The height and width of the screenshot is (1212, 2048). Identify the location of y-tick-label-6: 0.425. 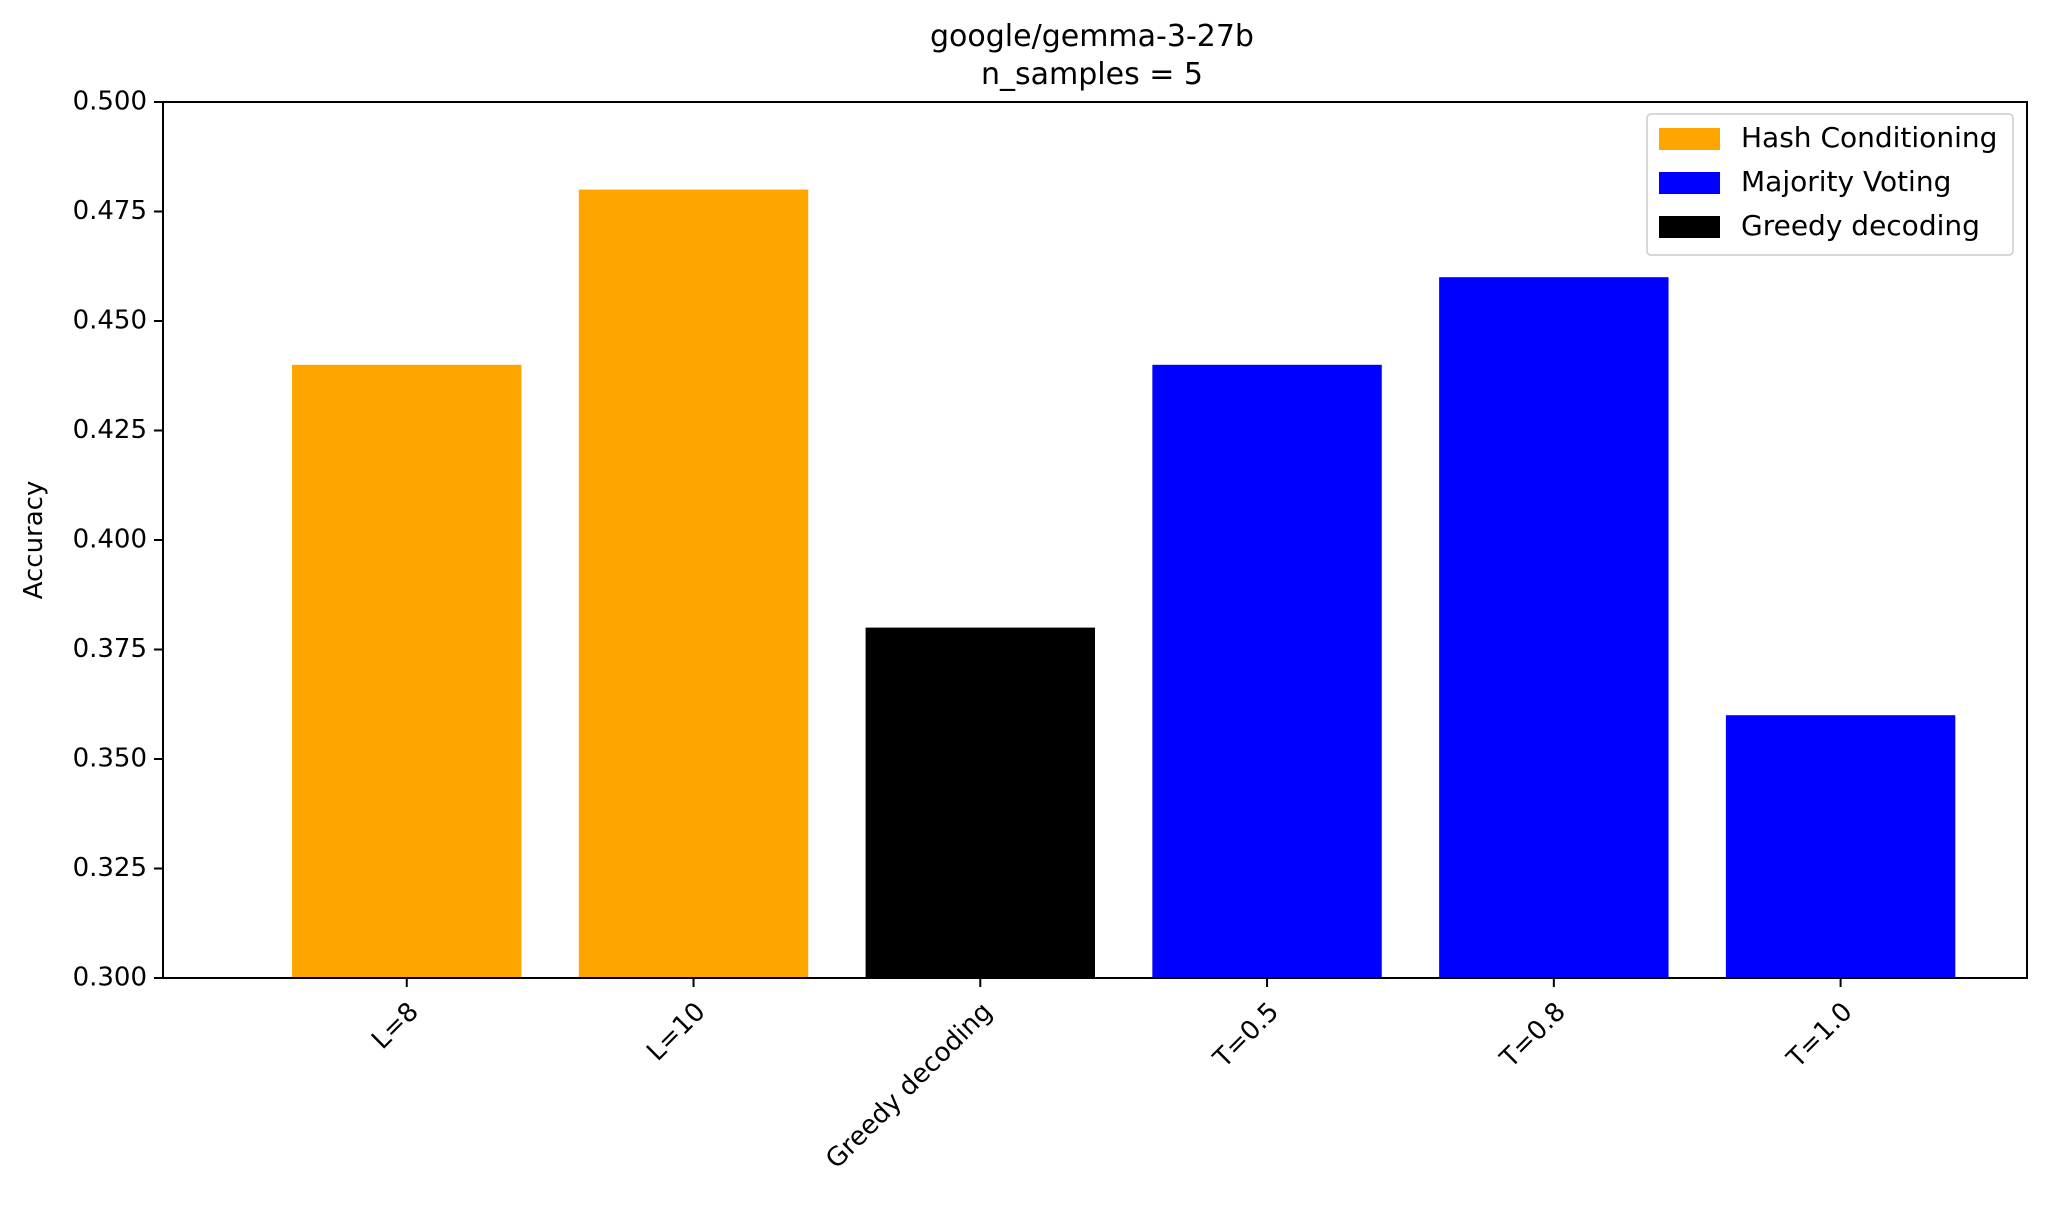
(110, 430).